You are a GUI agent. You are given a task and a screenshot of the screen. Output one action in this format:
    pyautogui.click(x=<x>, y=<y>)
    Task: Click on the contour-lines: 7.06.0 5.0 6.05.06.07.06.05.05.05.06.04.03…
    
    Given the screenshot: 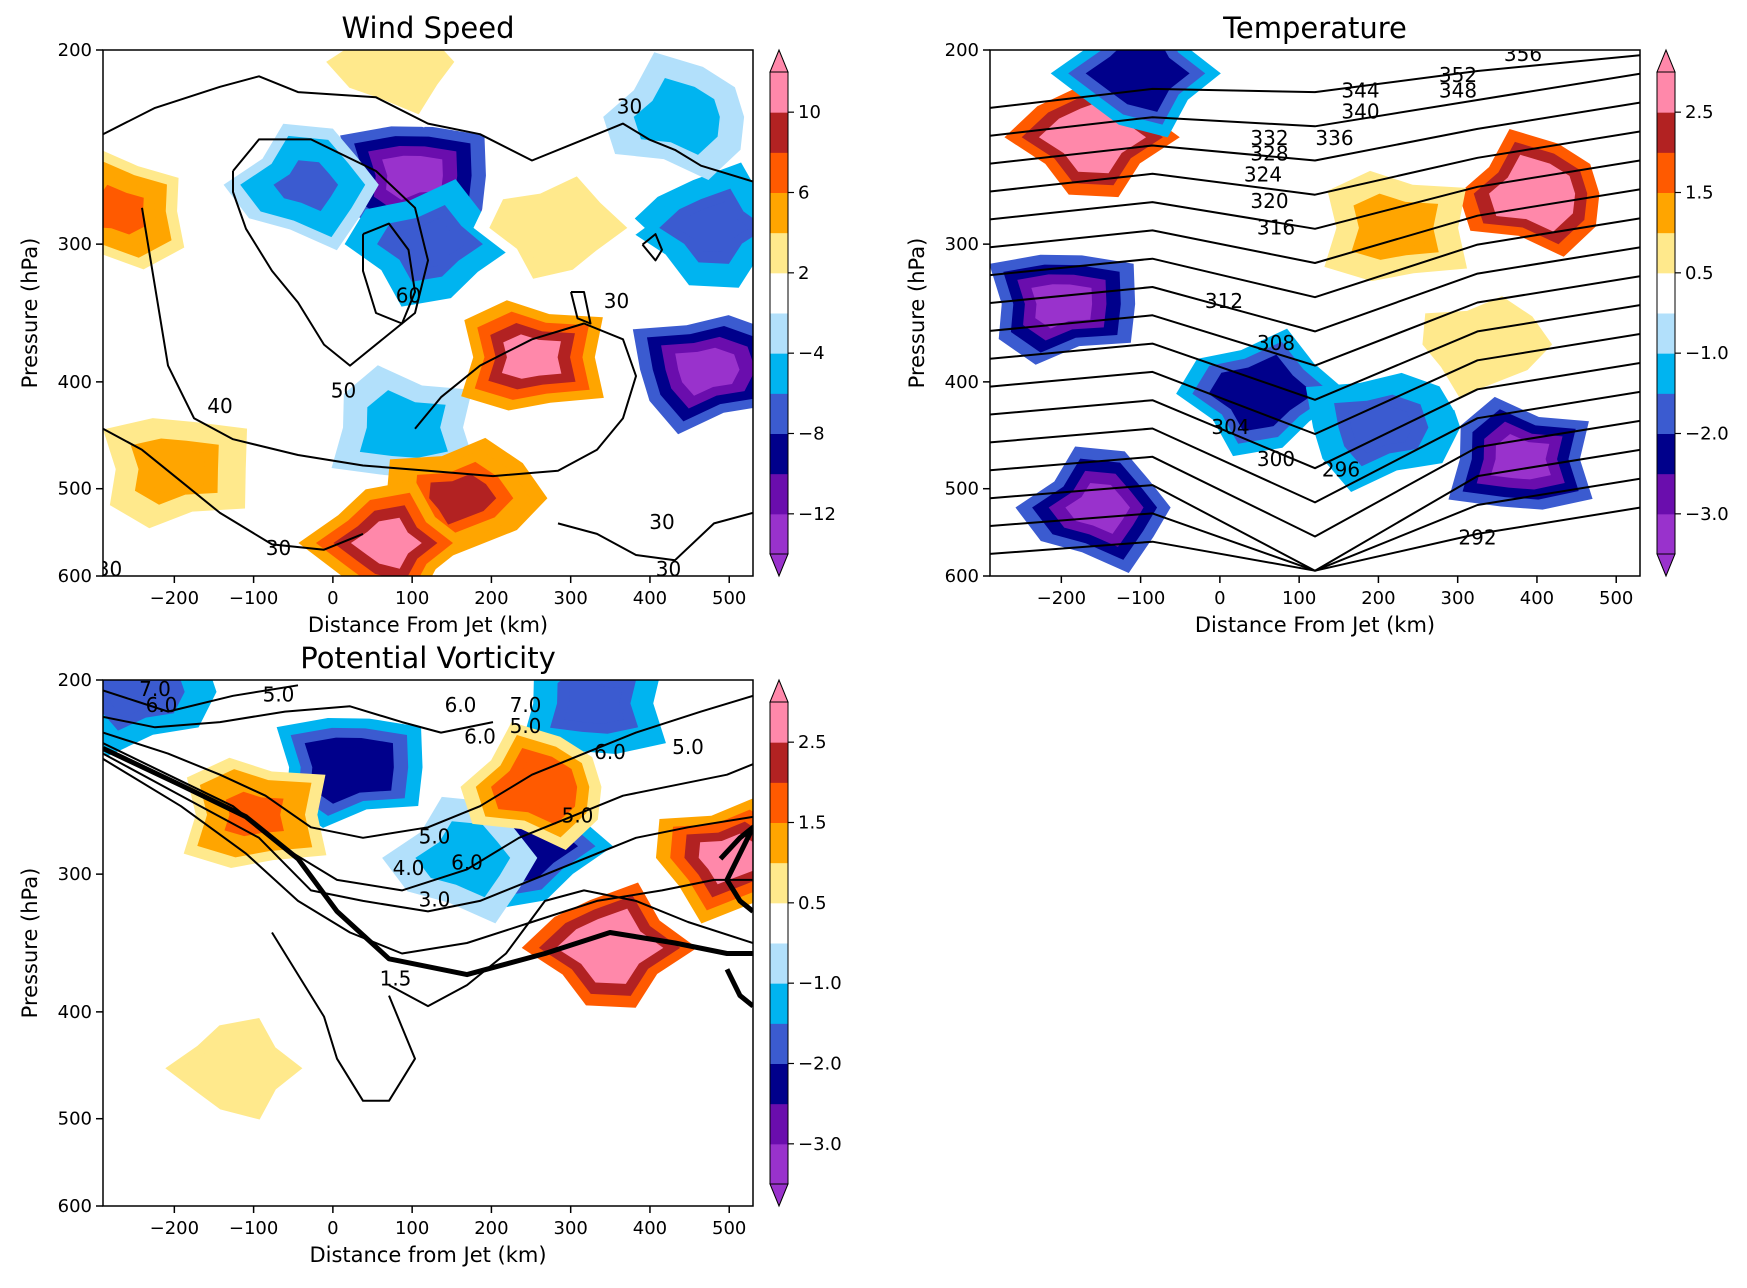 What is the action you would take?
    pyautogui.click(x=428, y=891)
    